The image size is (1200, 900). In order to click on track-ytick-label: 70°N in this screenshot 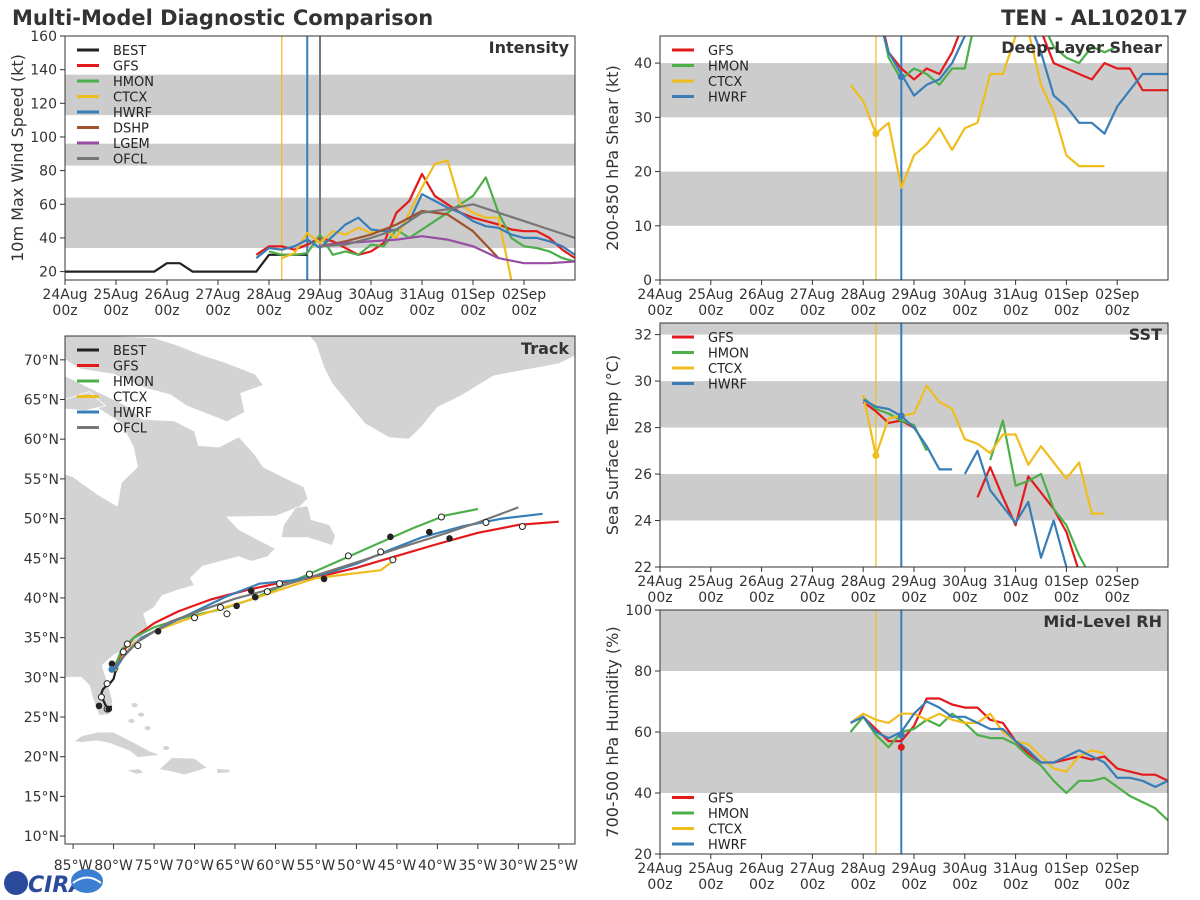, I will do `click(41, 361)`.